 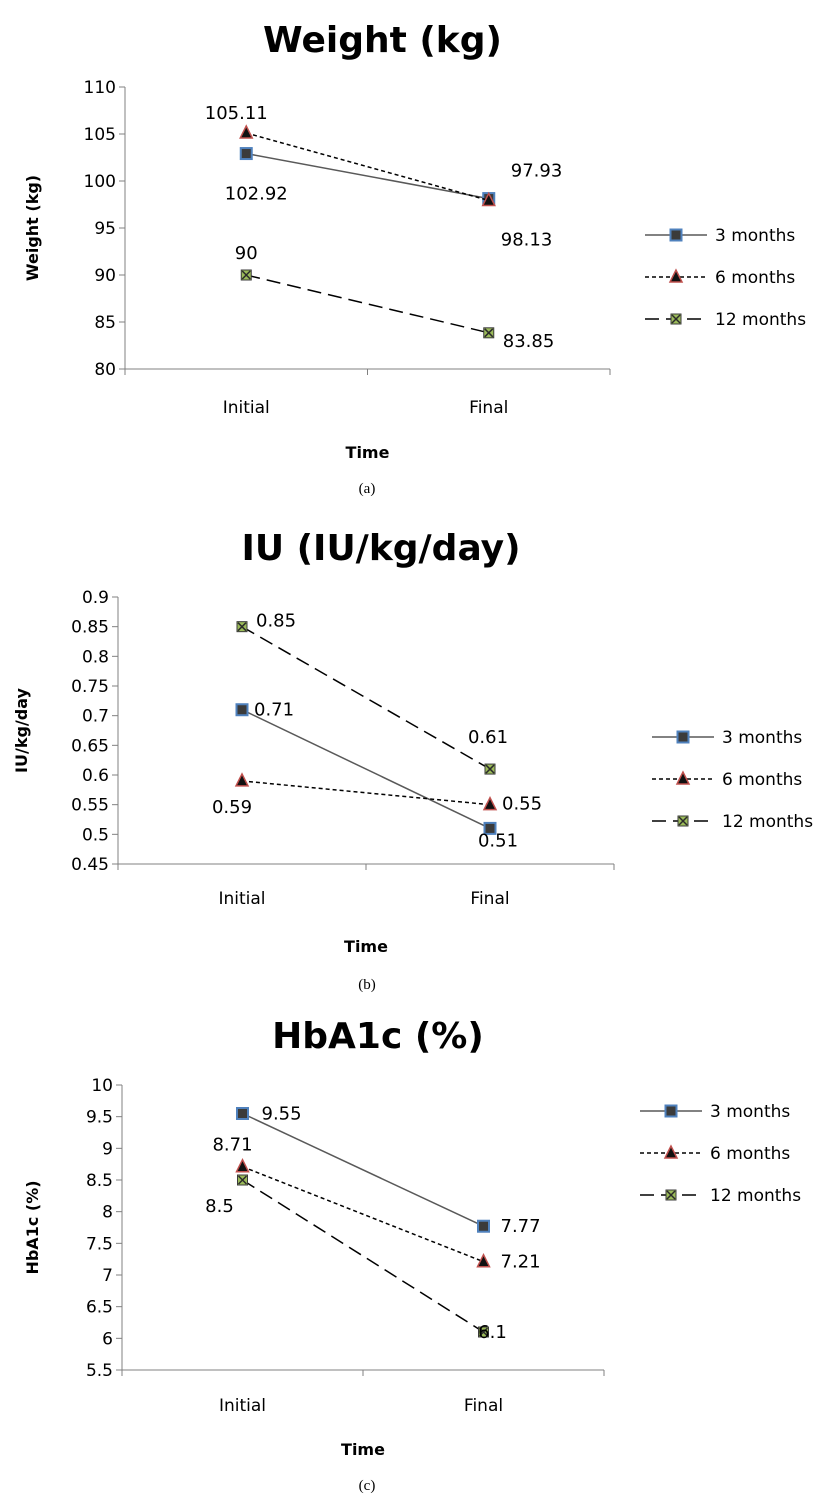 I want to click on y-tick-label: 10, so click(x=102, y=1086).